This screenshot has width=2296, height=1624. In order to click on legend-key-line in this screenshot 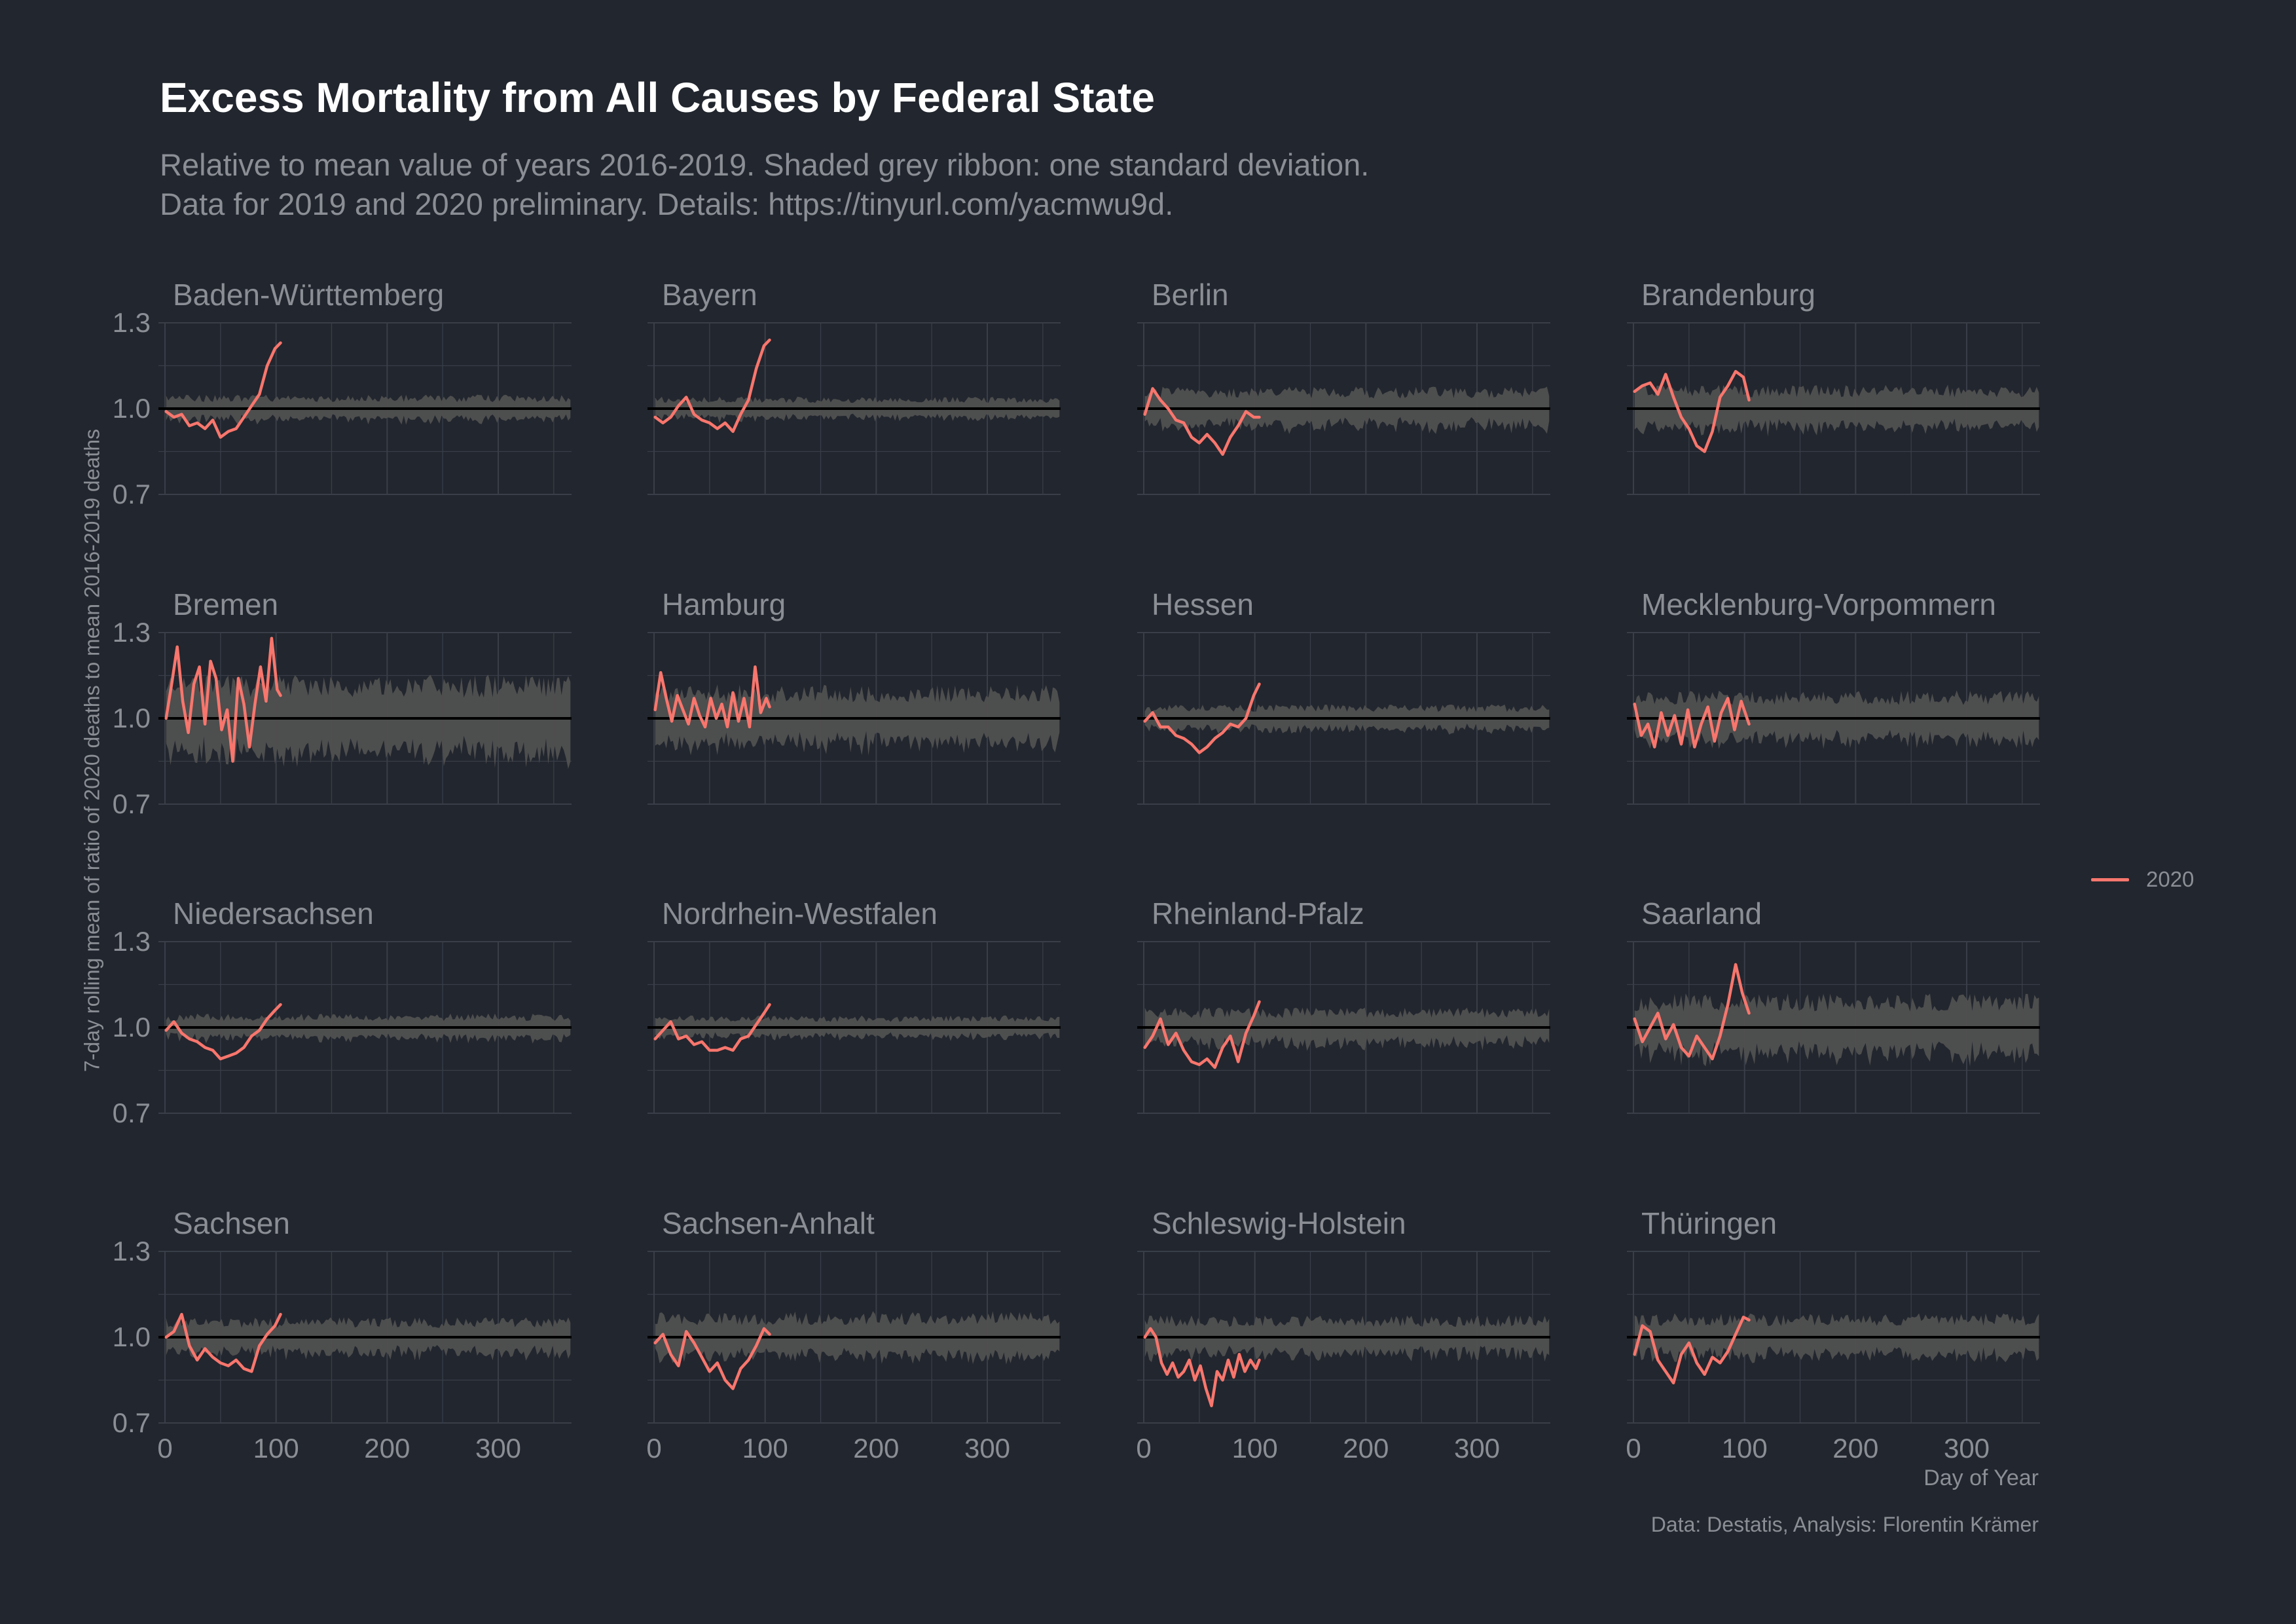, I will do `click(2110, 879)`.